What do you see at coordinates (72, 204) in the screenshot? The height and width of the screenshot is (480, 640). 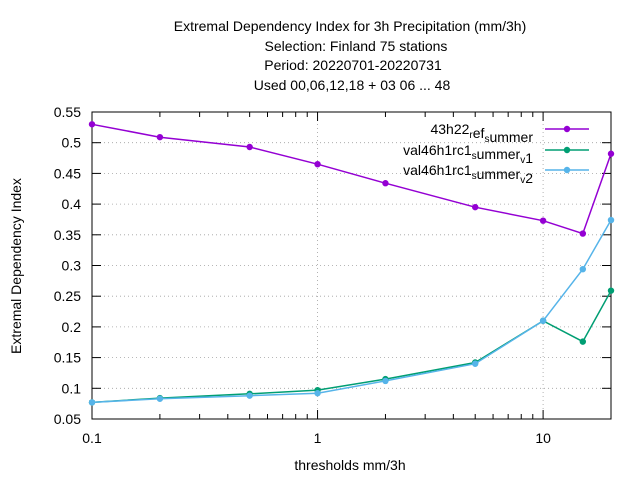 I see `y-tick-label: 0.4` at bounding box center [72, 204].